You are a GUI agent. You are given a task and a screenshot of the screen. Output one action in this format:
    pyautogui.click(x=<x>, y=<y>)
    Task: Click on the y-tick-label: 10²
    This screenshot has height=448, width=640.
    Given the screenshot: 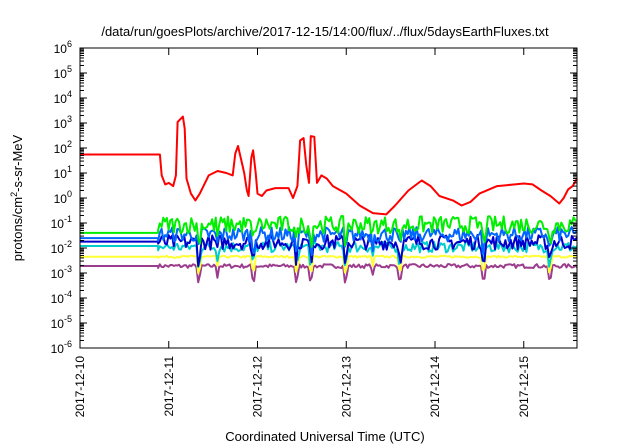 What is the action you would take?
    pyautogui.click(x=63, y=147)
    